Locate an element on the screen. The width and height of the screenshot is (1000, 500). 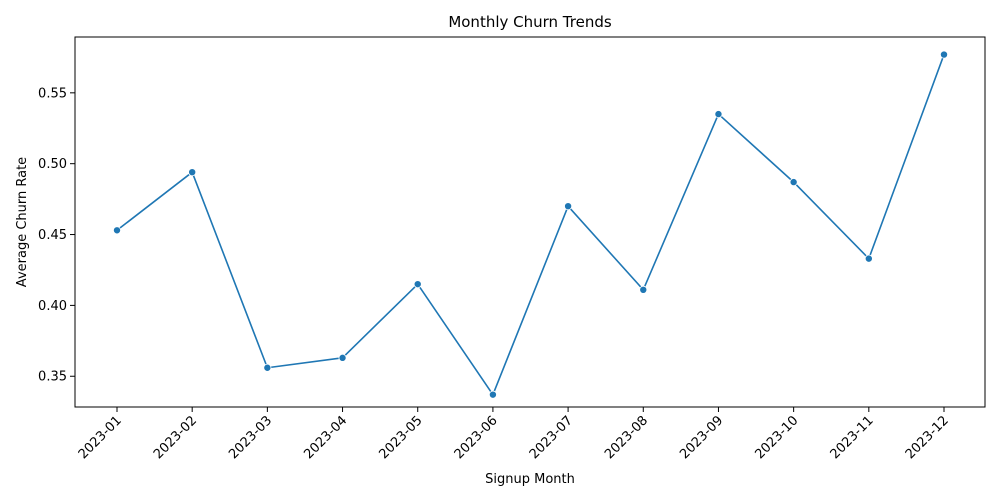
y-tick-label: 0.35 is located at coordinates (52, 377).